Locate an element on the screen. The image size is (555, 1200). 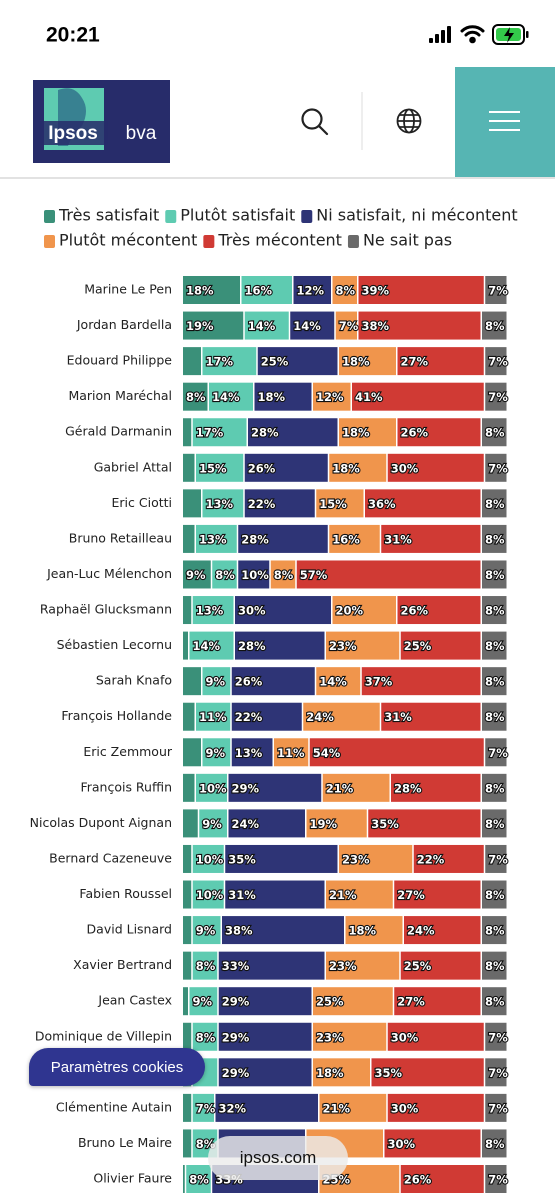
category-label: Bruno Retailleau is located at coordinates (120, 537).